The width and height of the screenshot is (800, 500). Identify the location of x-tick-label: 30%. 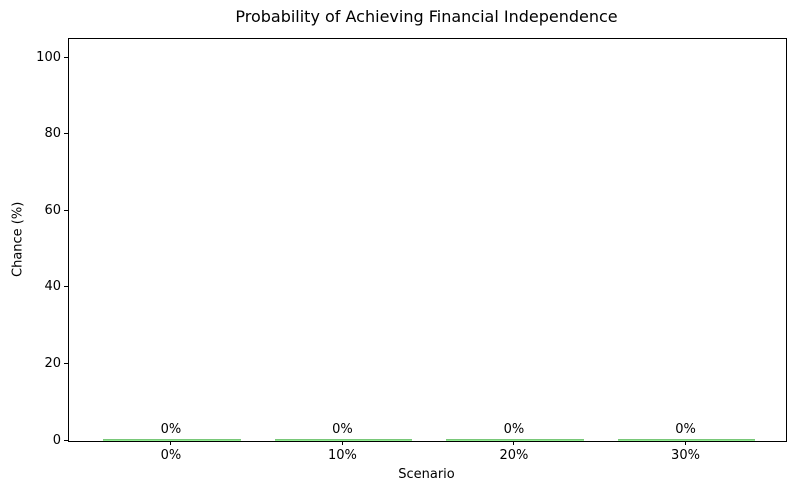
(685, 455).